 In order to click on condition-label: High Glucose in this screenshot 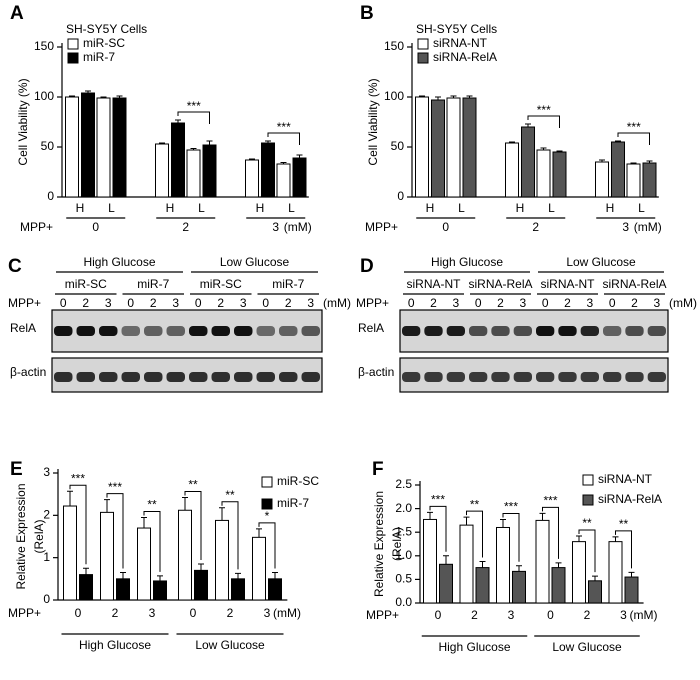, I will do `click(119, 262)`.